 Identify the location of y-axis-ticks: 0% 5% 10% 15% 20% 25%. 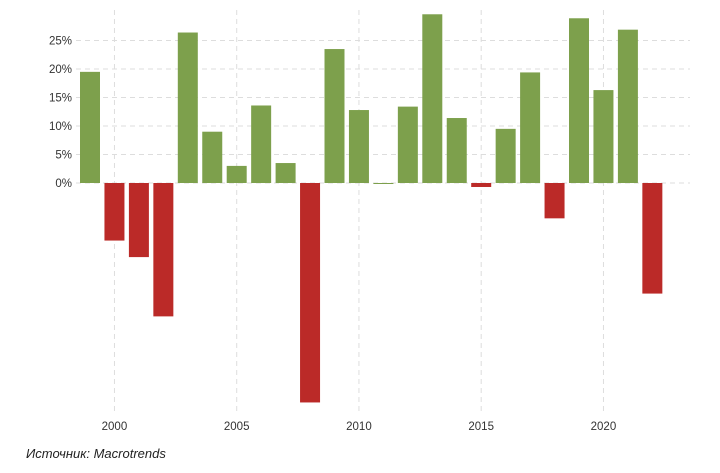
(60, 113).